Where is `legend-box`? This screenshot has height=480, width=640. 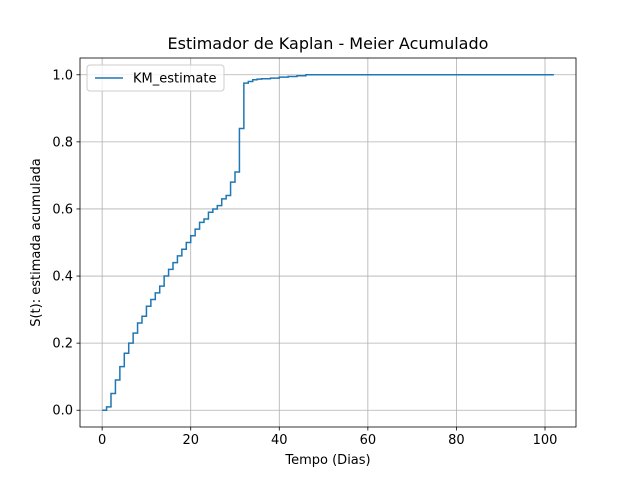 legend-box is located at coordinates (155, 78).